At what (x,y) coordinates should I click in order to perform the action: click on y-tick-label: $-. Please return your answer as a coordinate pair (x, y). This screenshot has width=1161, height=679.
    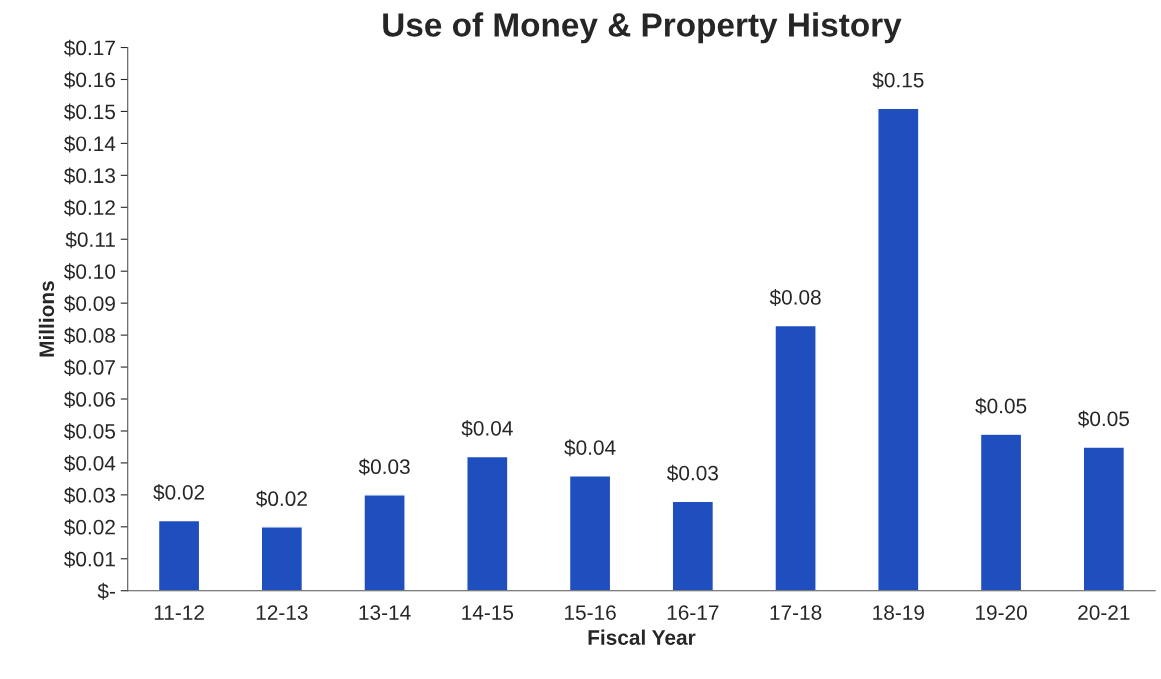
    Looking at the image, I should click on (106, 591).